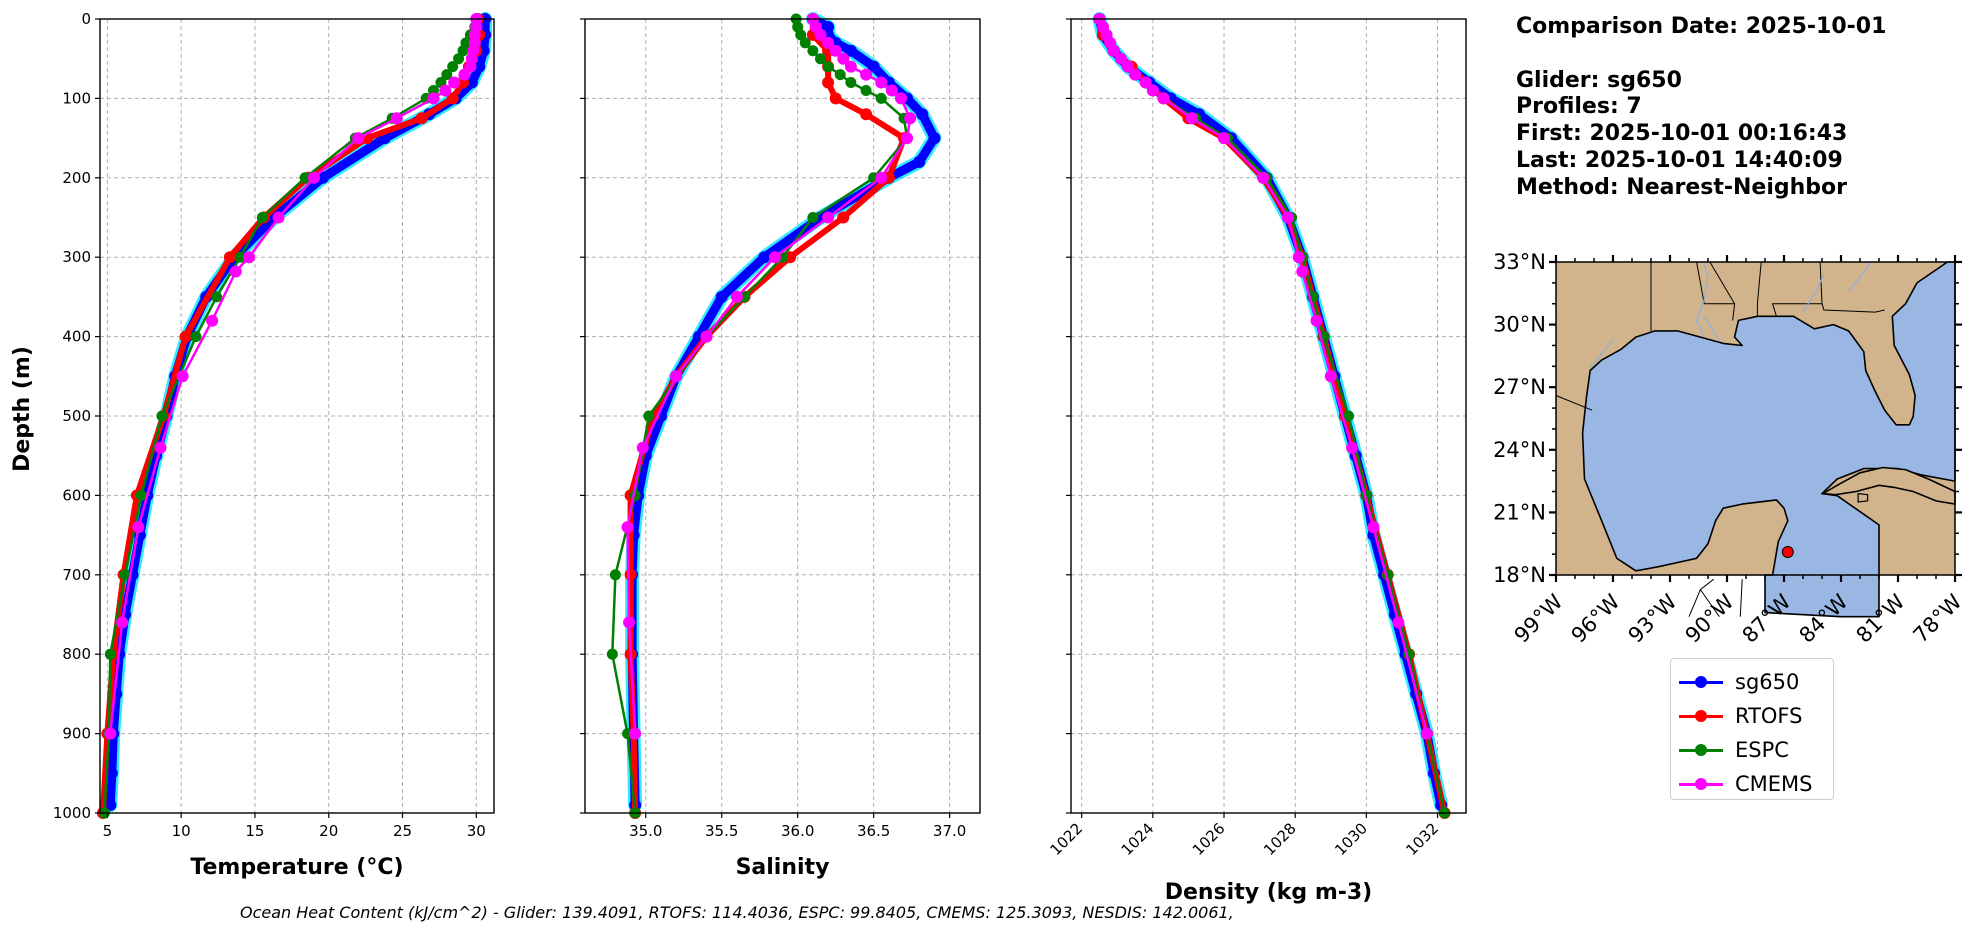  What do you see at coordinates (76, 257) in the screenshot?
I see `y-tick-label: 300` at bounding box center [76, 257].